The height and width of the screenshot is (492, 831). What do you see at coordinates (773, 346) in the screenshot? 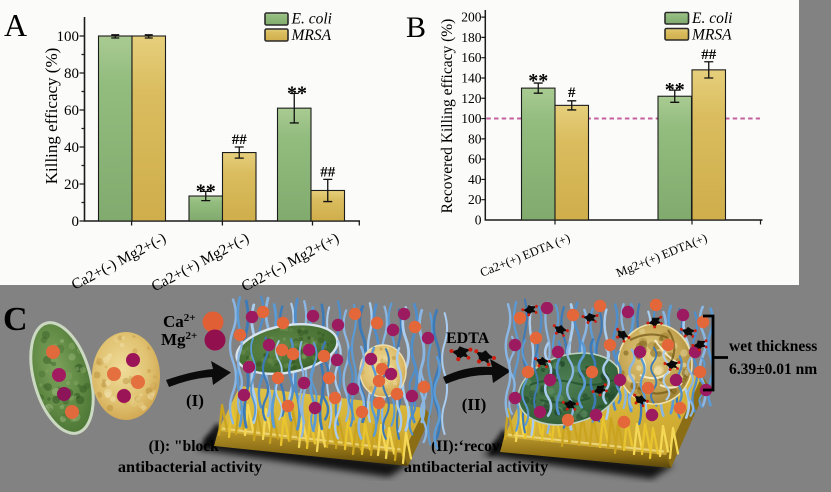
I see `svg-text: wet thickness` at bounding box center [773, 346].